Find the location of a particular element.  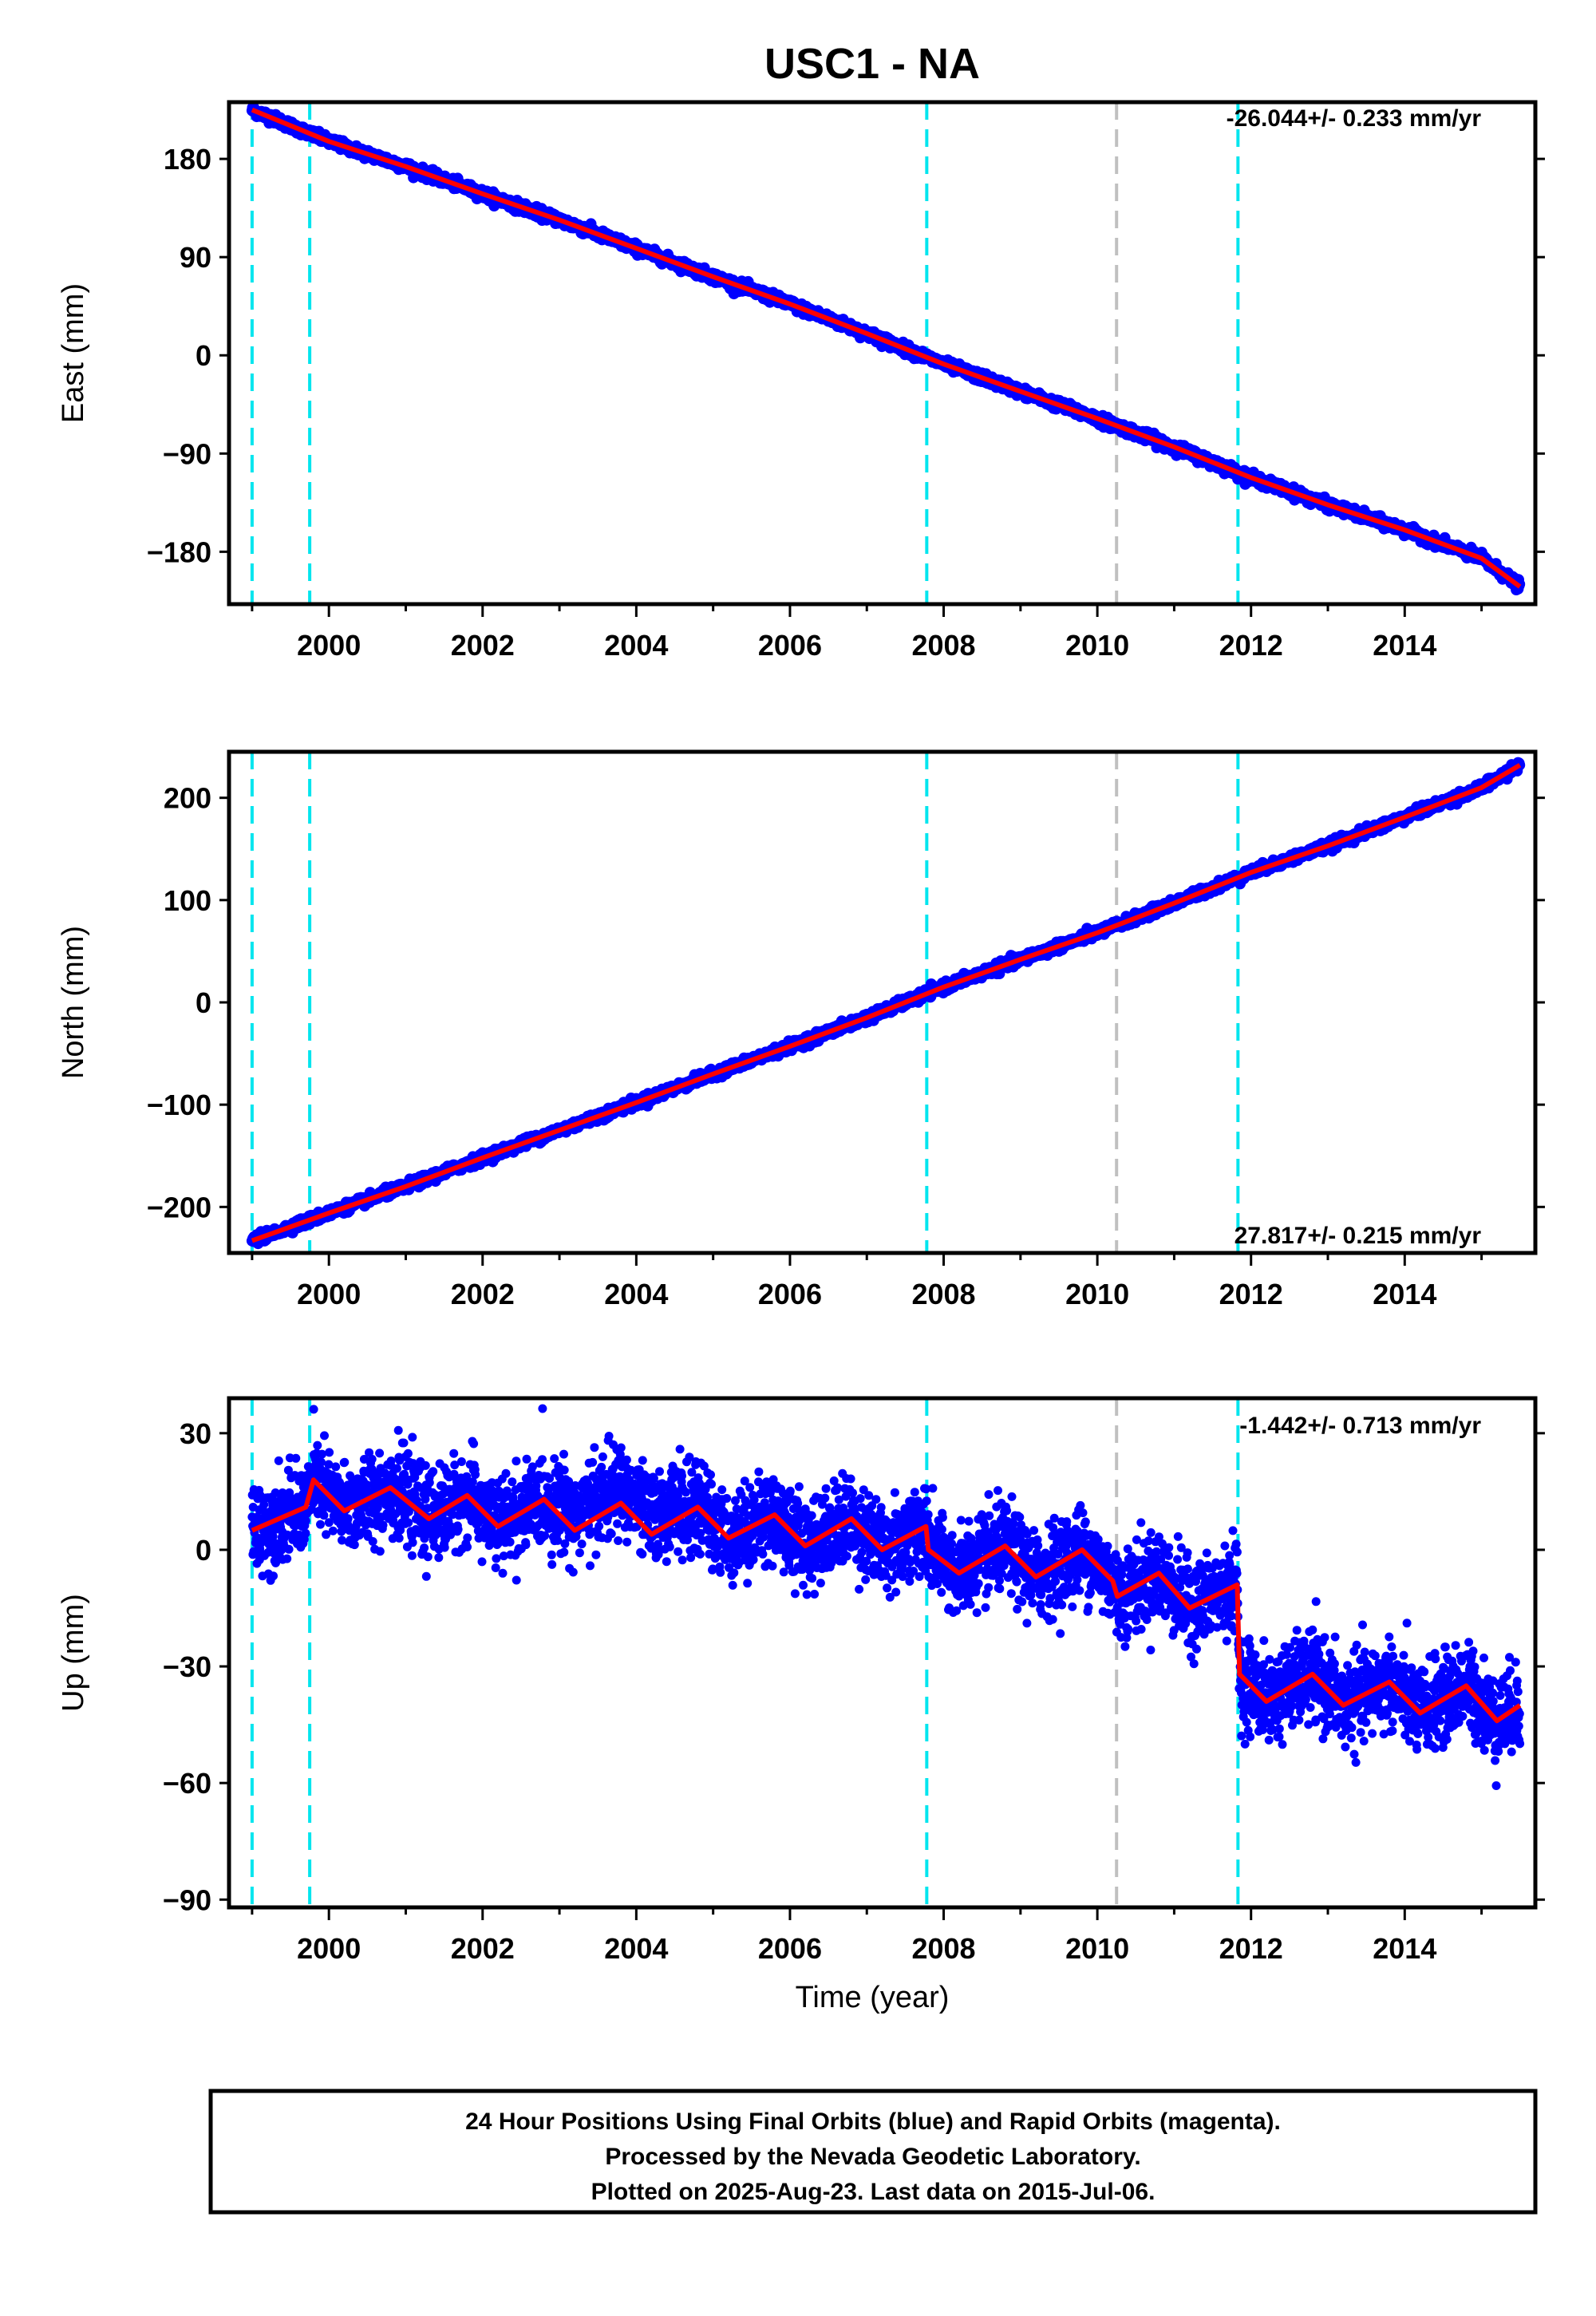

east-ytick-label: −180 is located at coordinates (179, 552).